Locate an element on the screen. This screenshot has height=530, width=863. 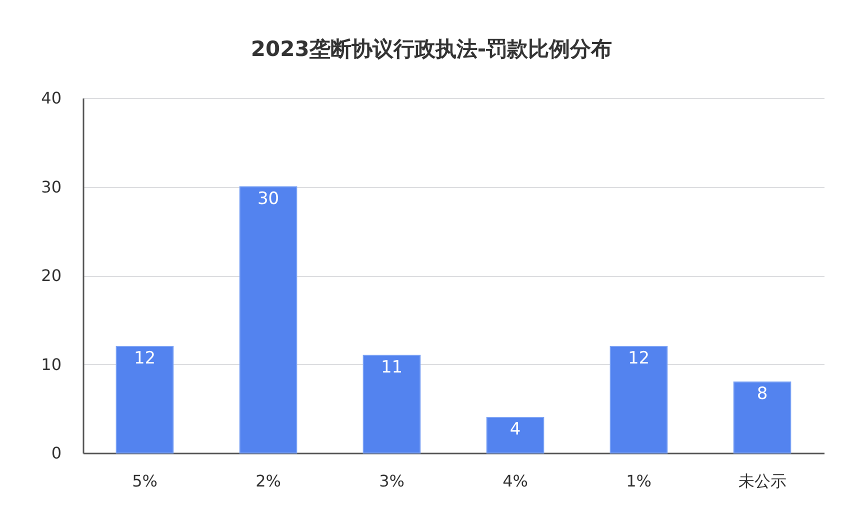
data-label: 8 is located at coordinates (762, 394).